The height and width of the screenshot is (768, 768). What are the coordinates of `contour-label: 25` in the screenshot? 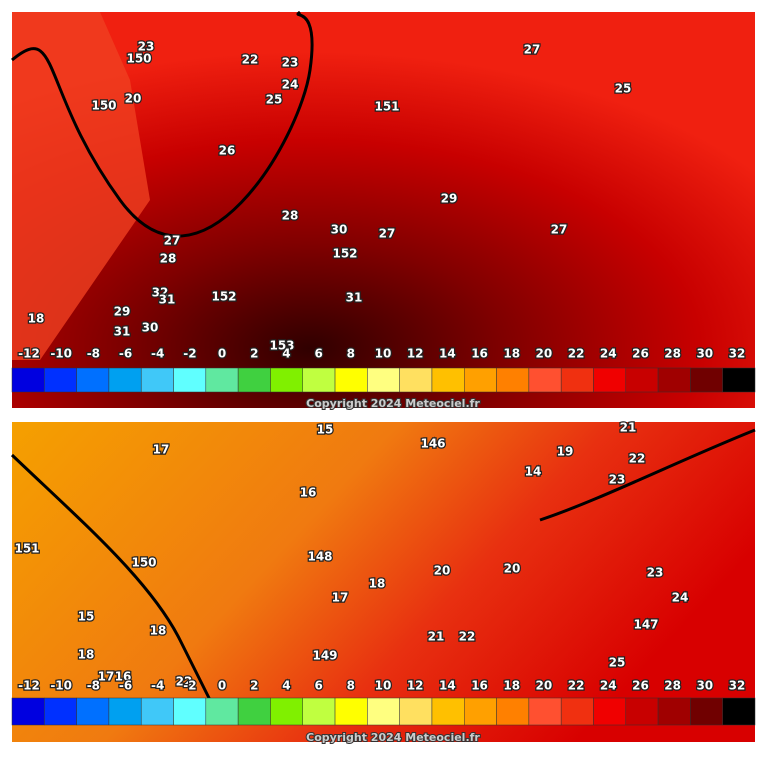 It's located at (617, 663).